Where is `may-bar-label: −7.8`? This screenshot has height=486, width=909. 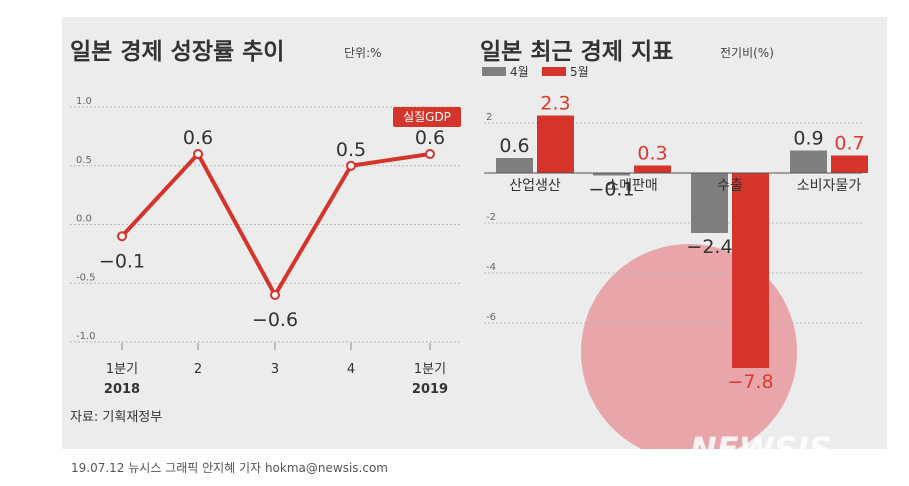 may-bar-label: −7.8 is located at coordinates (750, 382).